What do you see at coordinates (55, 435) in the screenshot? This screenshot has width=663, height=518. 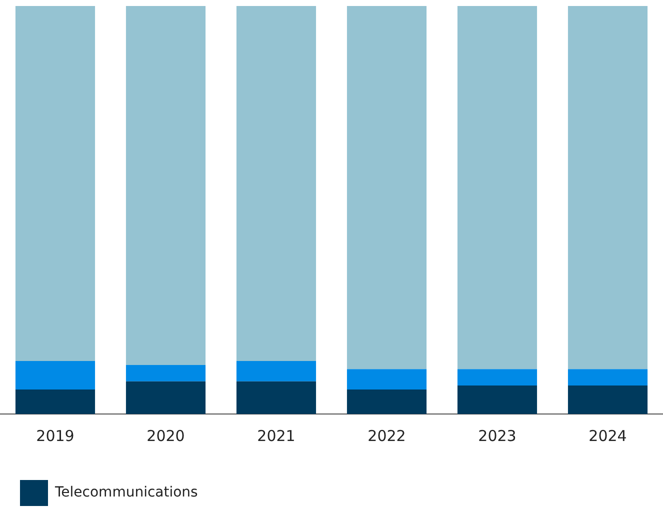 I see `x-tick-label: 2019` at bounding box center [55, 435].